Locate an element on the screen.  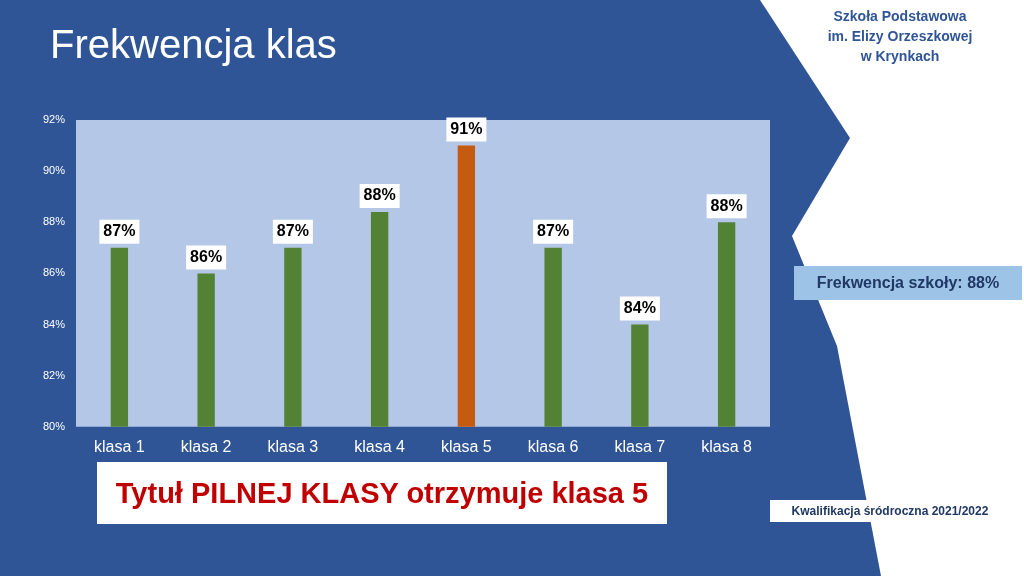
x-tick-label: klasa 2 is located at coordinates (206, 446).